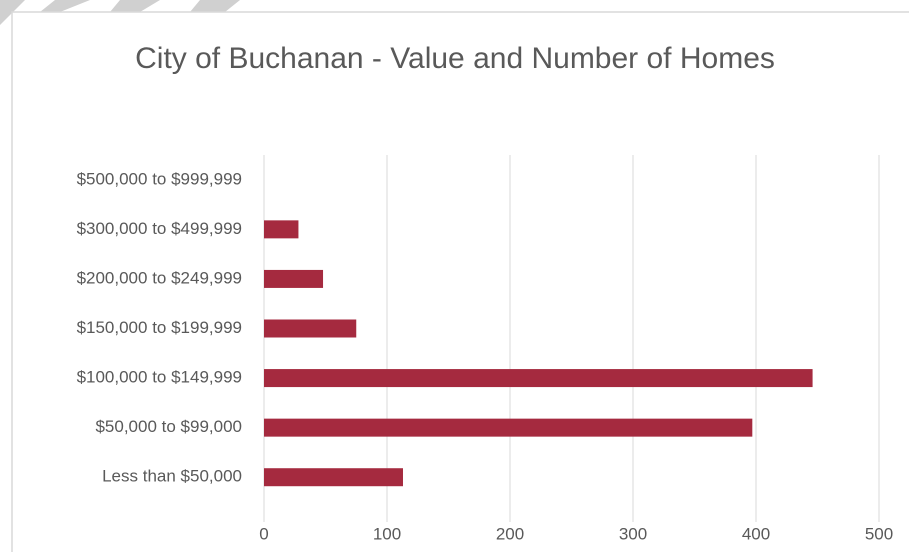  What do you see at coordinates (172, 476) in the screenshot?
I see `y-tick-label: Less than $50,000` at bounding box center [172, 476].